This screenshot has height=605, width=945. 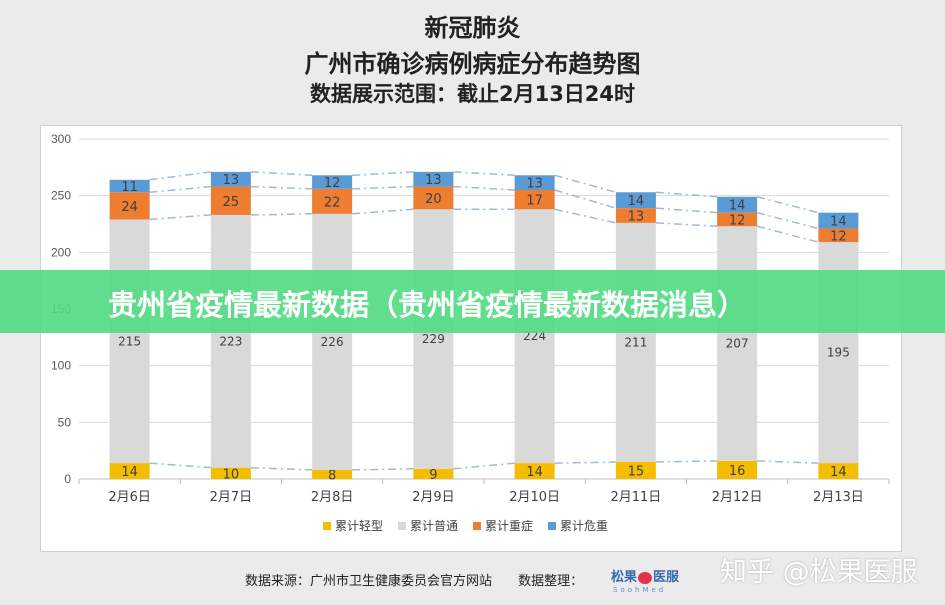 I want to click on logo-pot-icon, so click(x=645, y=577).